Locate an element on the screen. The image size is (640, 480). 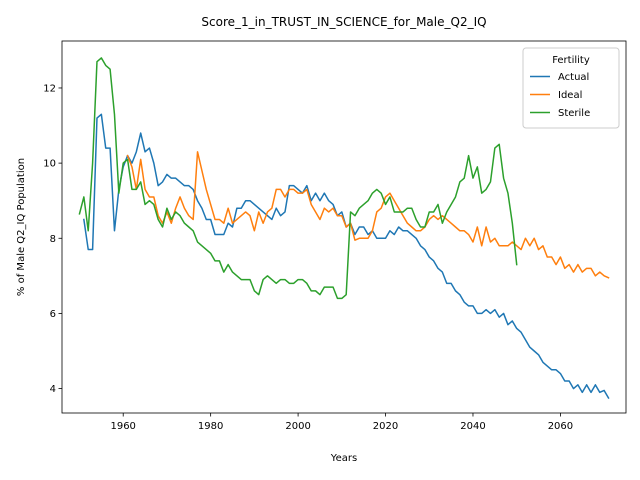
y-tick-label: 8 is located at coordinates (53, 239).